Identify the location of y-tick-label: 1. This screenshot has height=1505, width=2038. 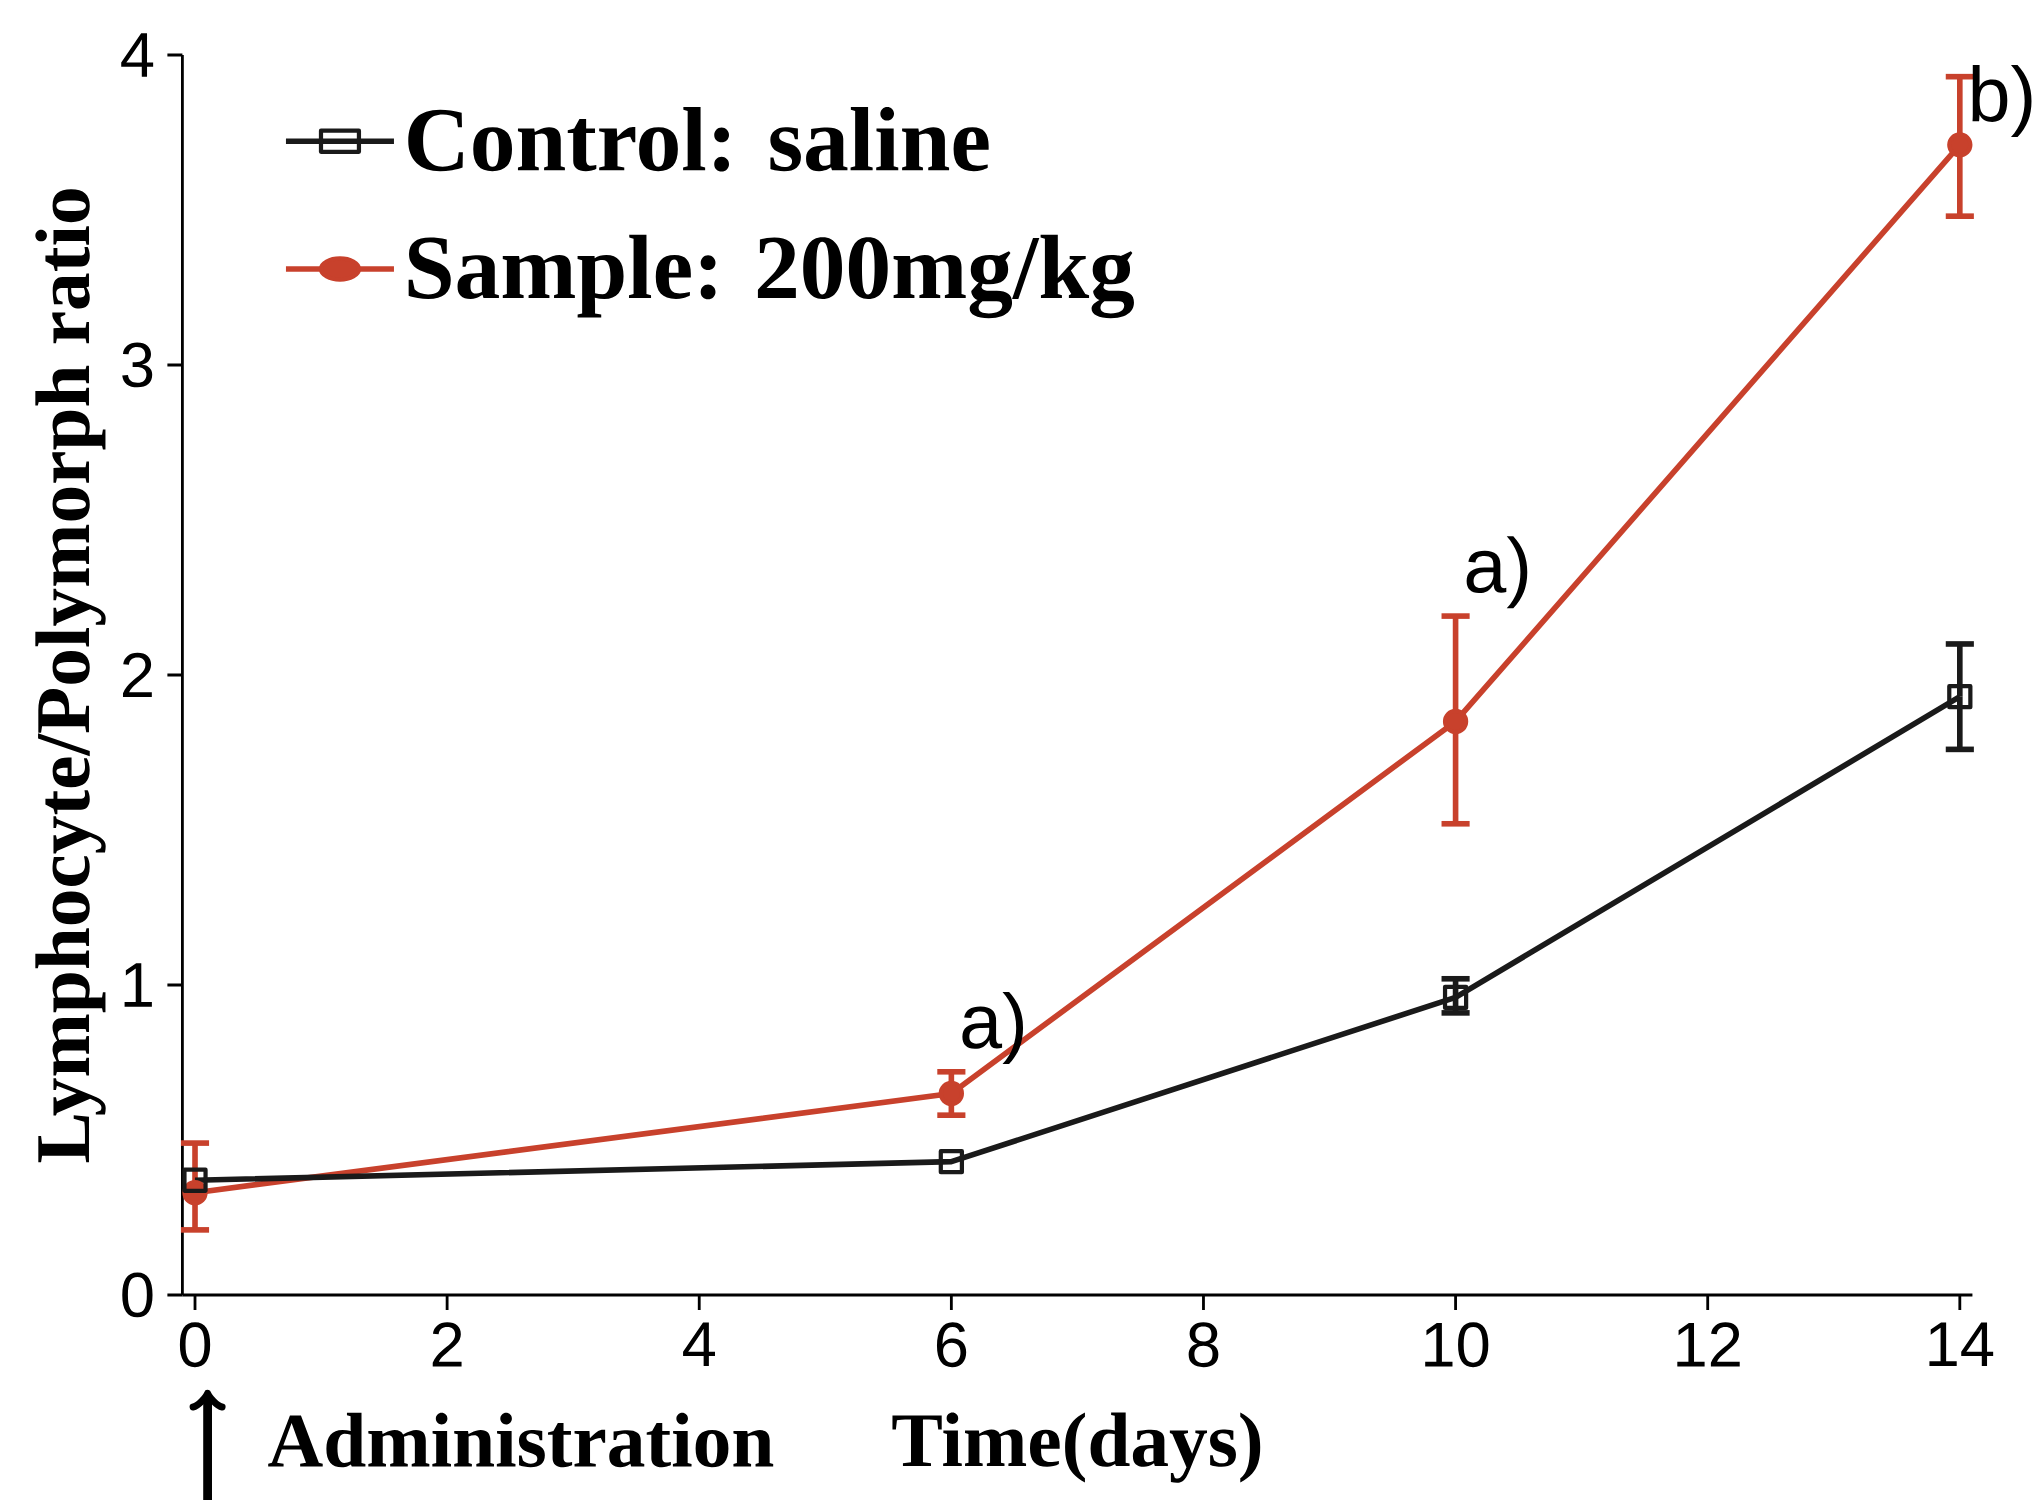
(138, 985).